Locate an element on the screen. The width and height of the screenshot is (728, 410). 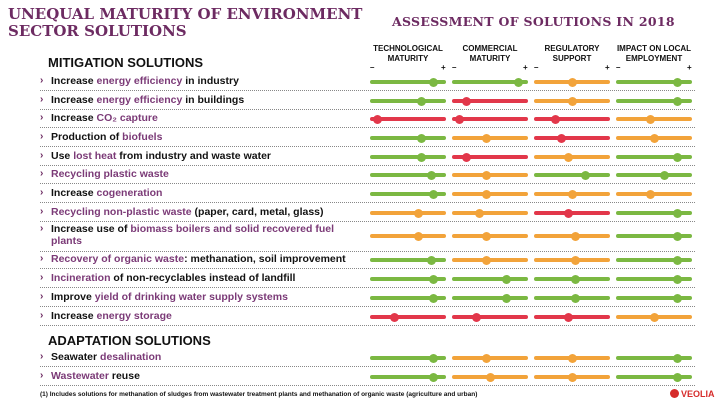
label-text: in buildings is located at coordinates (213, 100).